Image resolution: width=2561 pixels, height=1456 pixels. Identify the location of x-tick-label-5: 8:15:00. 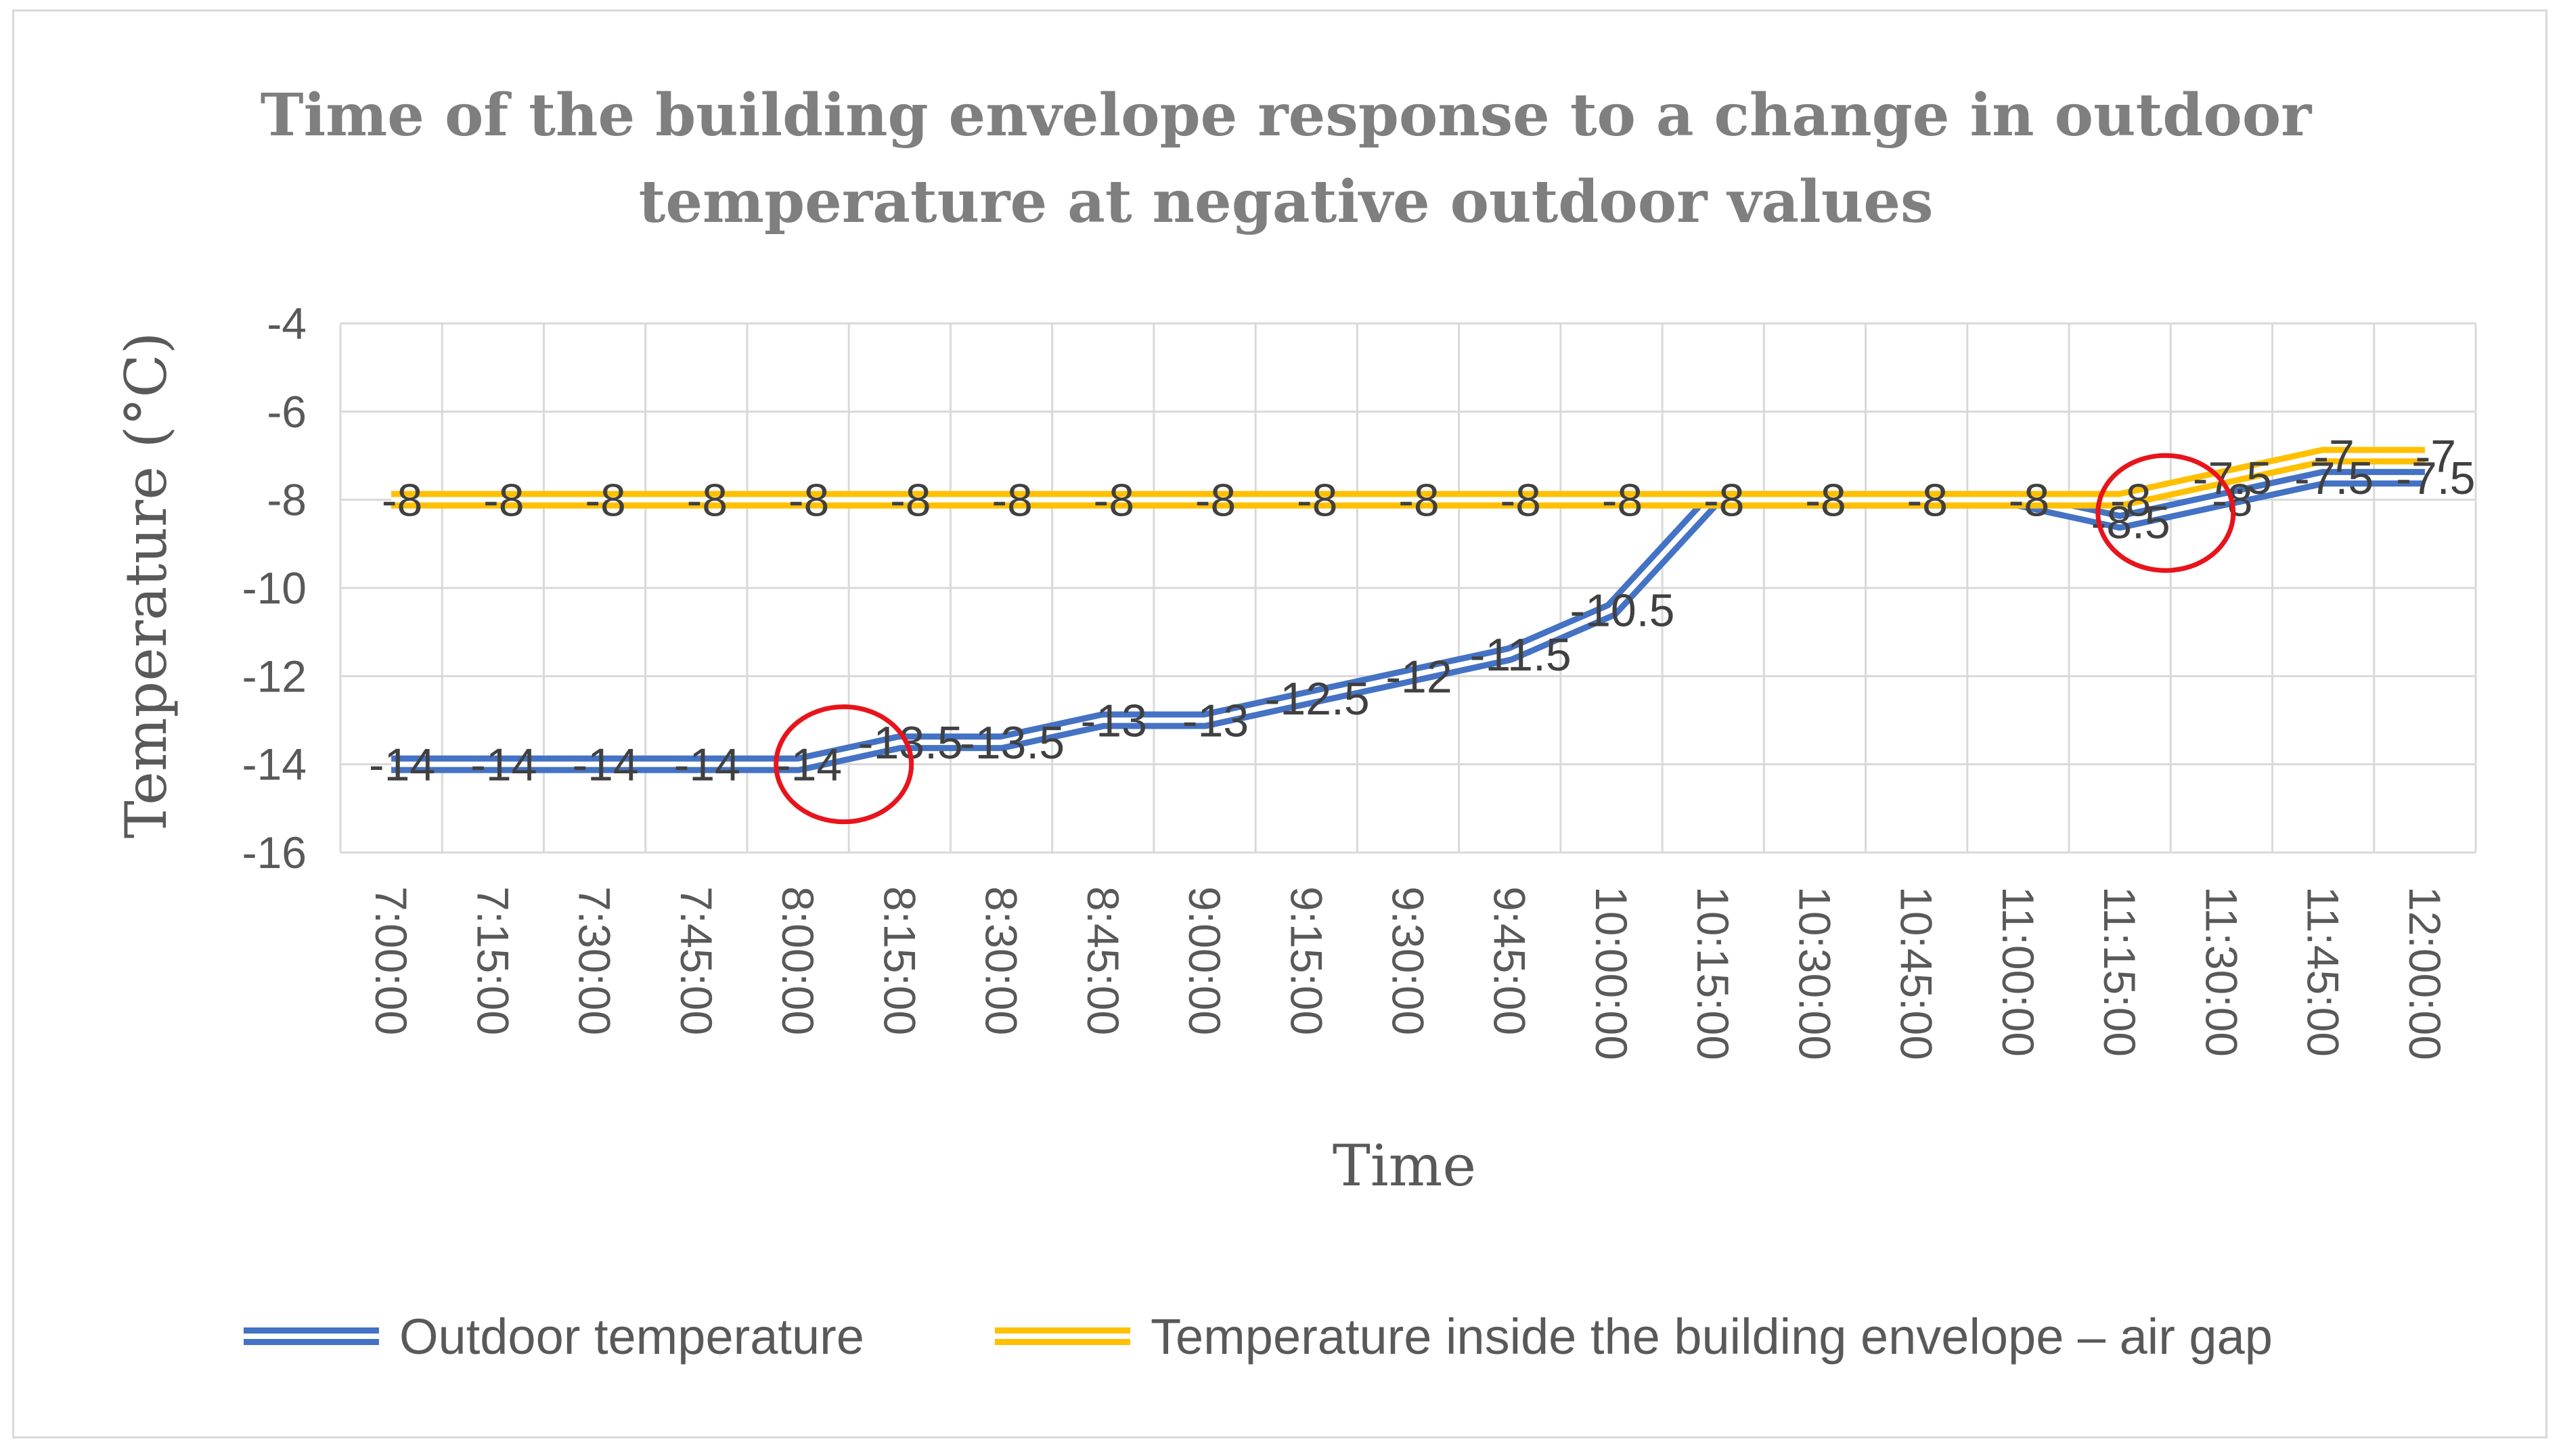
(899, 960).